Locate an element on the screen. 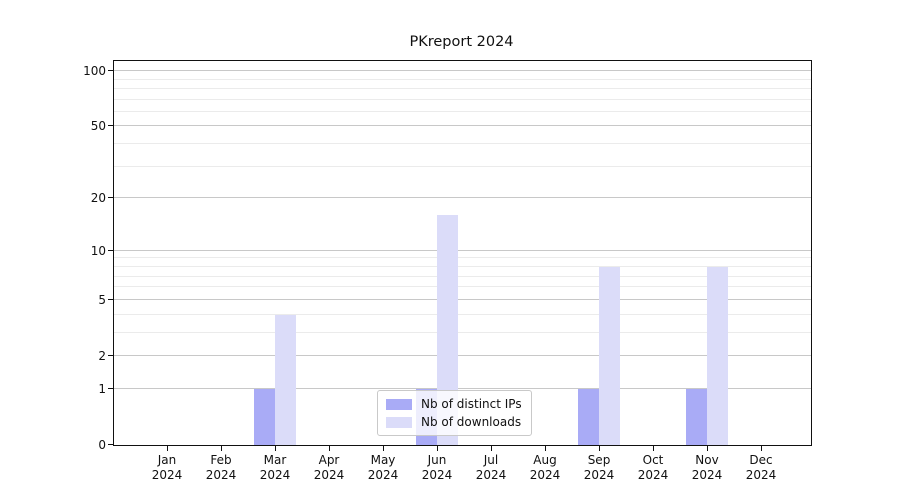 The width and height of the screenshot is (900, 500). x-axis-tick-label: Apr 2024 is located at coordinates (329, 468).